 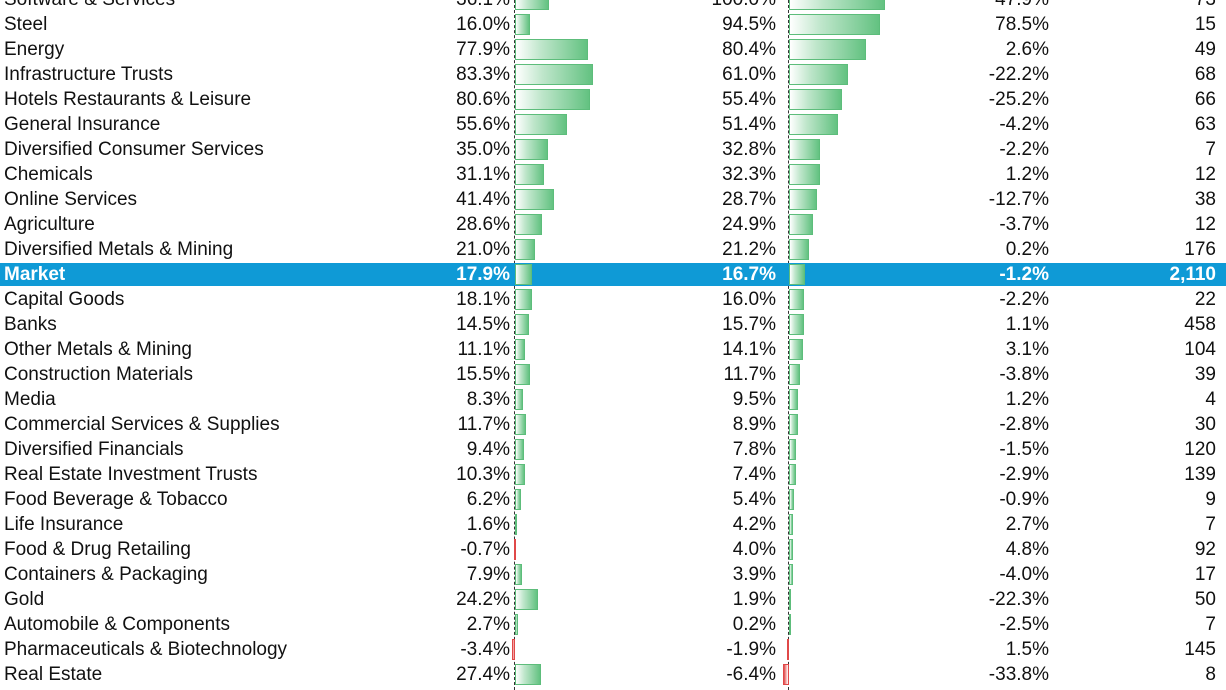 What do you see at coordinates (483, 49) in the screenshot?
I see `column-1-value: 77.9%` at bounding box center [483, 49].